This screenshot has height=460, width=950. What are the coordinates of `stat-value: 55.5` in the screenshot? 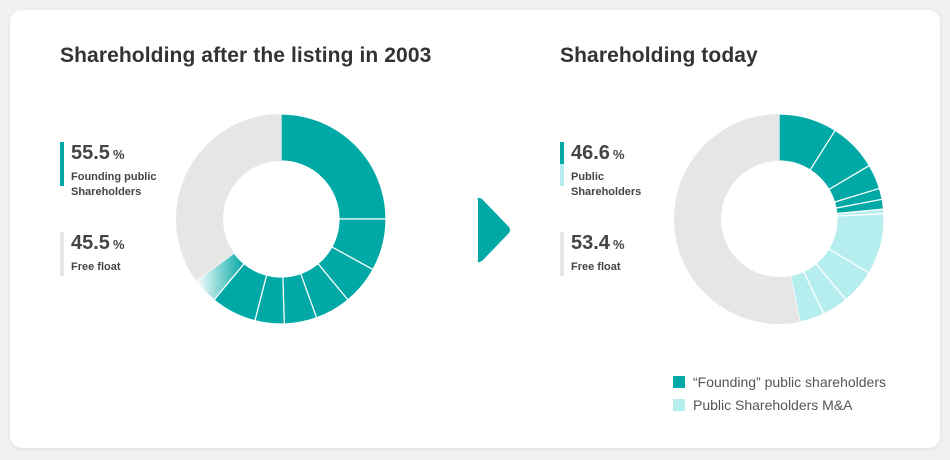 It's located at (90, 153).